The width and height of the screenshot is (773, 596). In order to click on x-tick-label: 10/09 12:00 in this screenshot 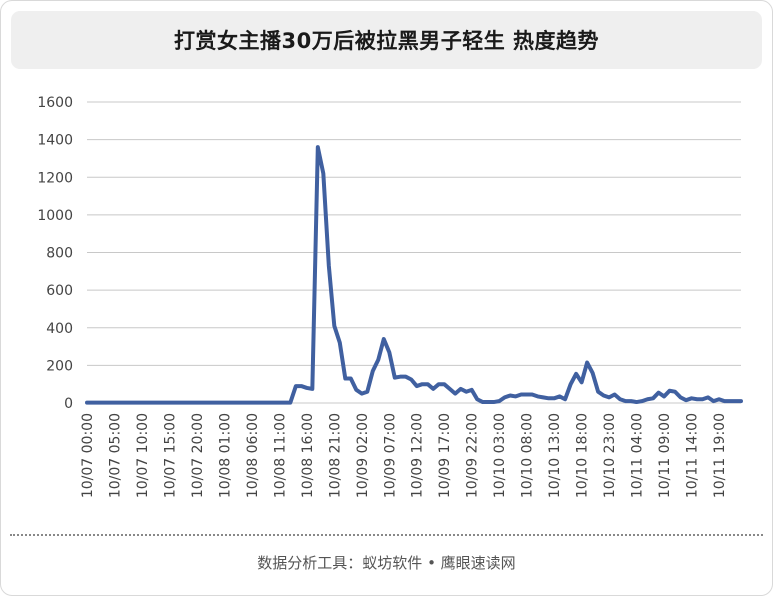, I will do `click(418, 455)`.